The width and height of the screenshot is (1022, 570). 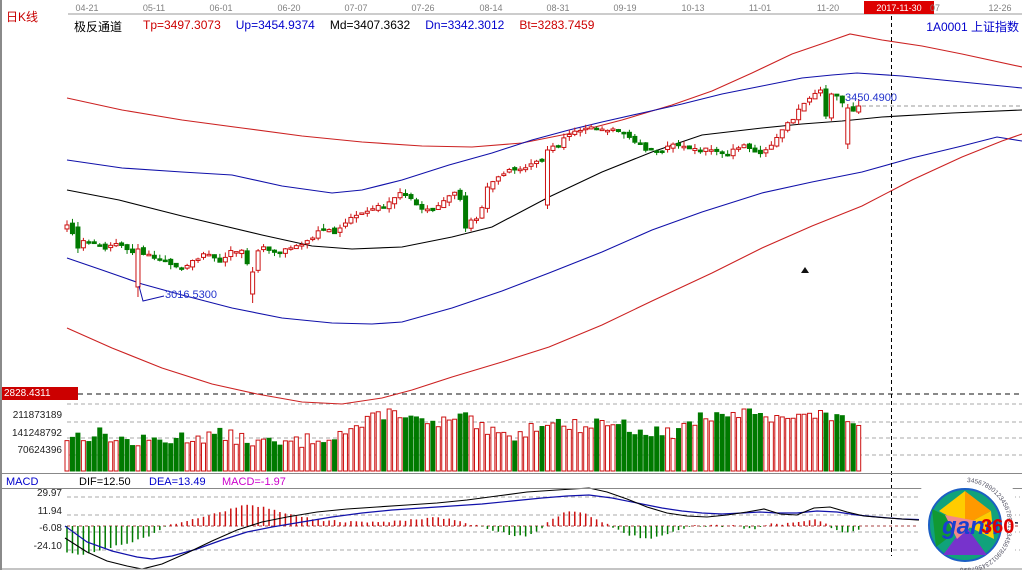 What do you see at coordinates (22, 17) in the screenshot?
I see `kline-type-label: 日K线` at bounding box center [22, 17].